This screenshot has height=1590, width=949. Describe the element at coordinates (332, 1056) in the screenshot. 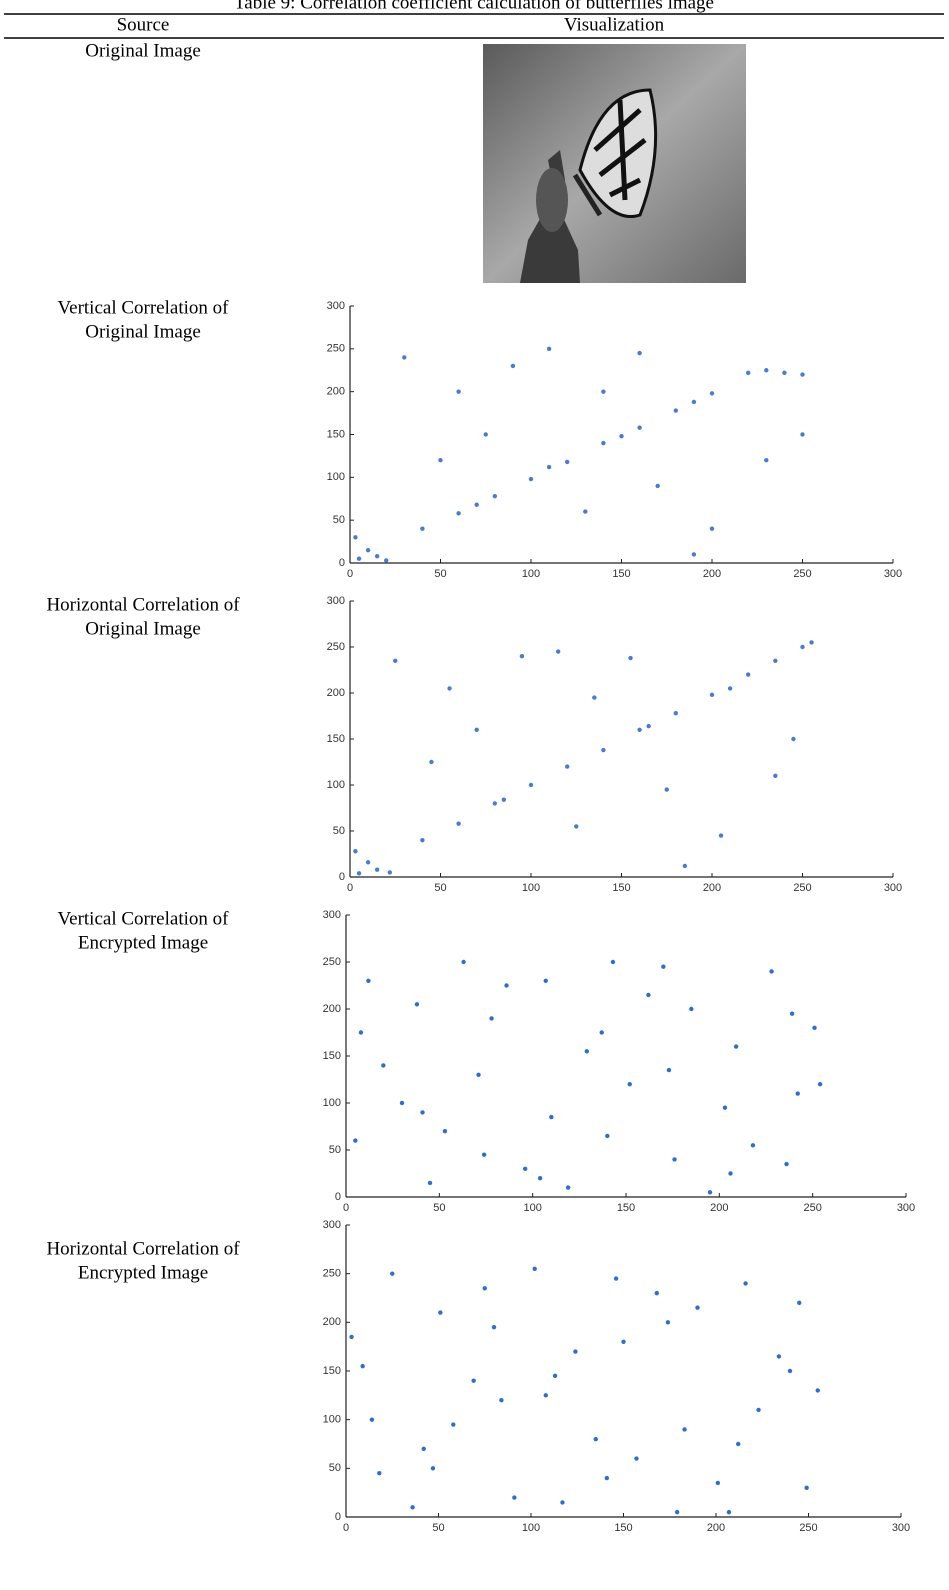

I see `y-tick-label: 150` at that location.